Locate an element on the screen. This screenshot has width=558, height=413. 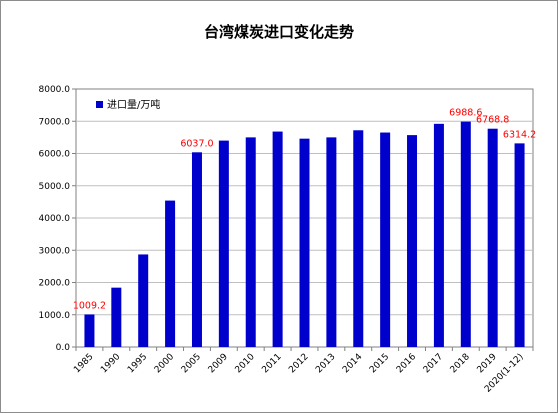
legend-label: 进口量/万吨 is located at coordinates (133, 104).